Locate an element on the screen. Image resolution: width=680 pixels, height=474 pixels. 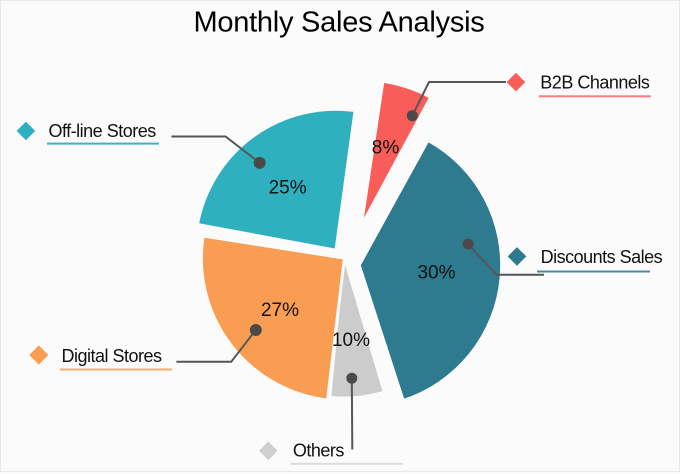
svg-text: Others is located at coordinates (319, 451).